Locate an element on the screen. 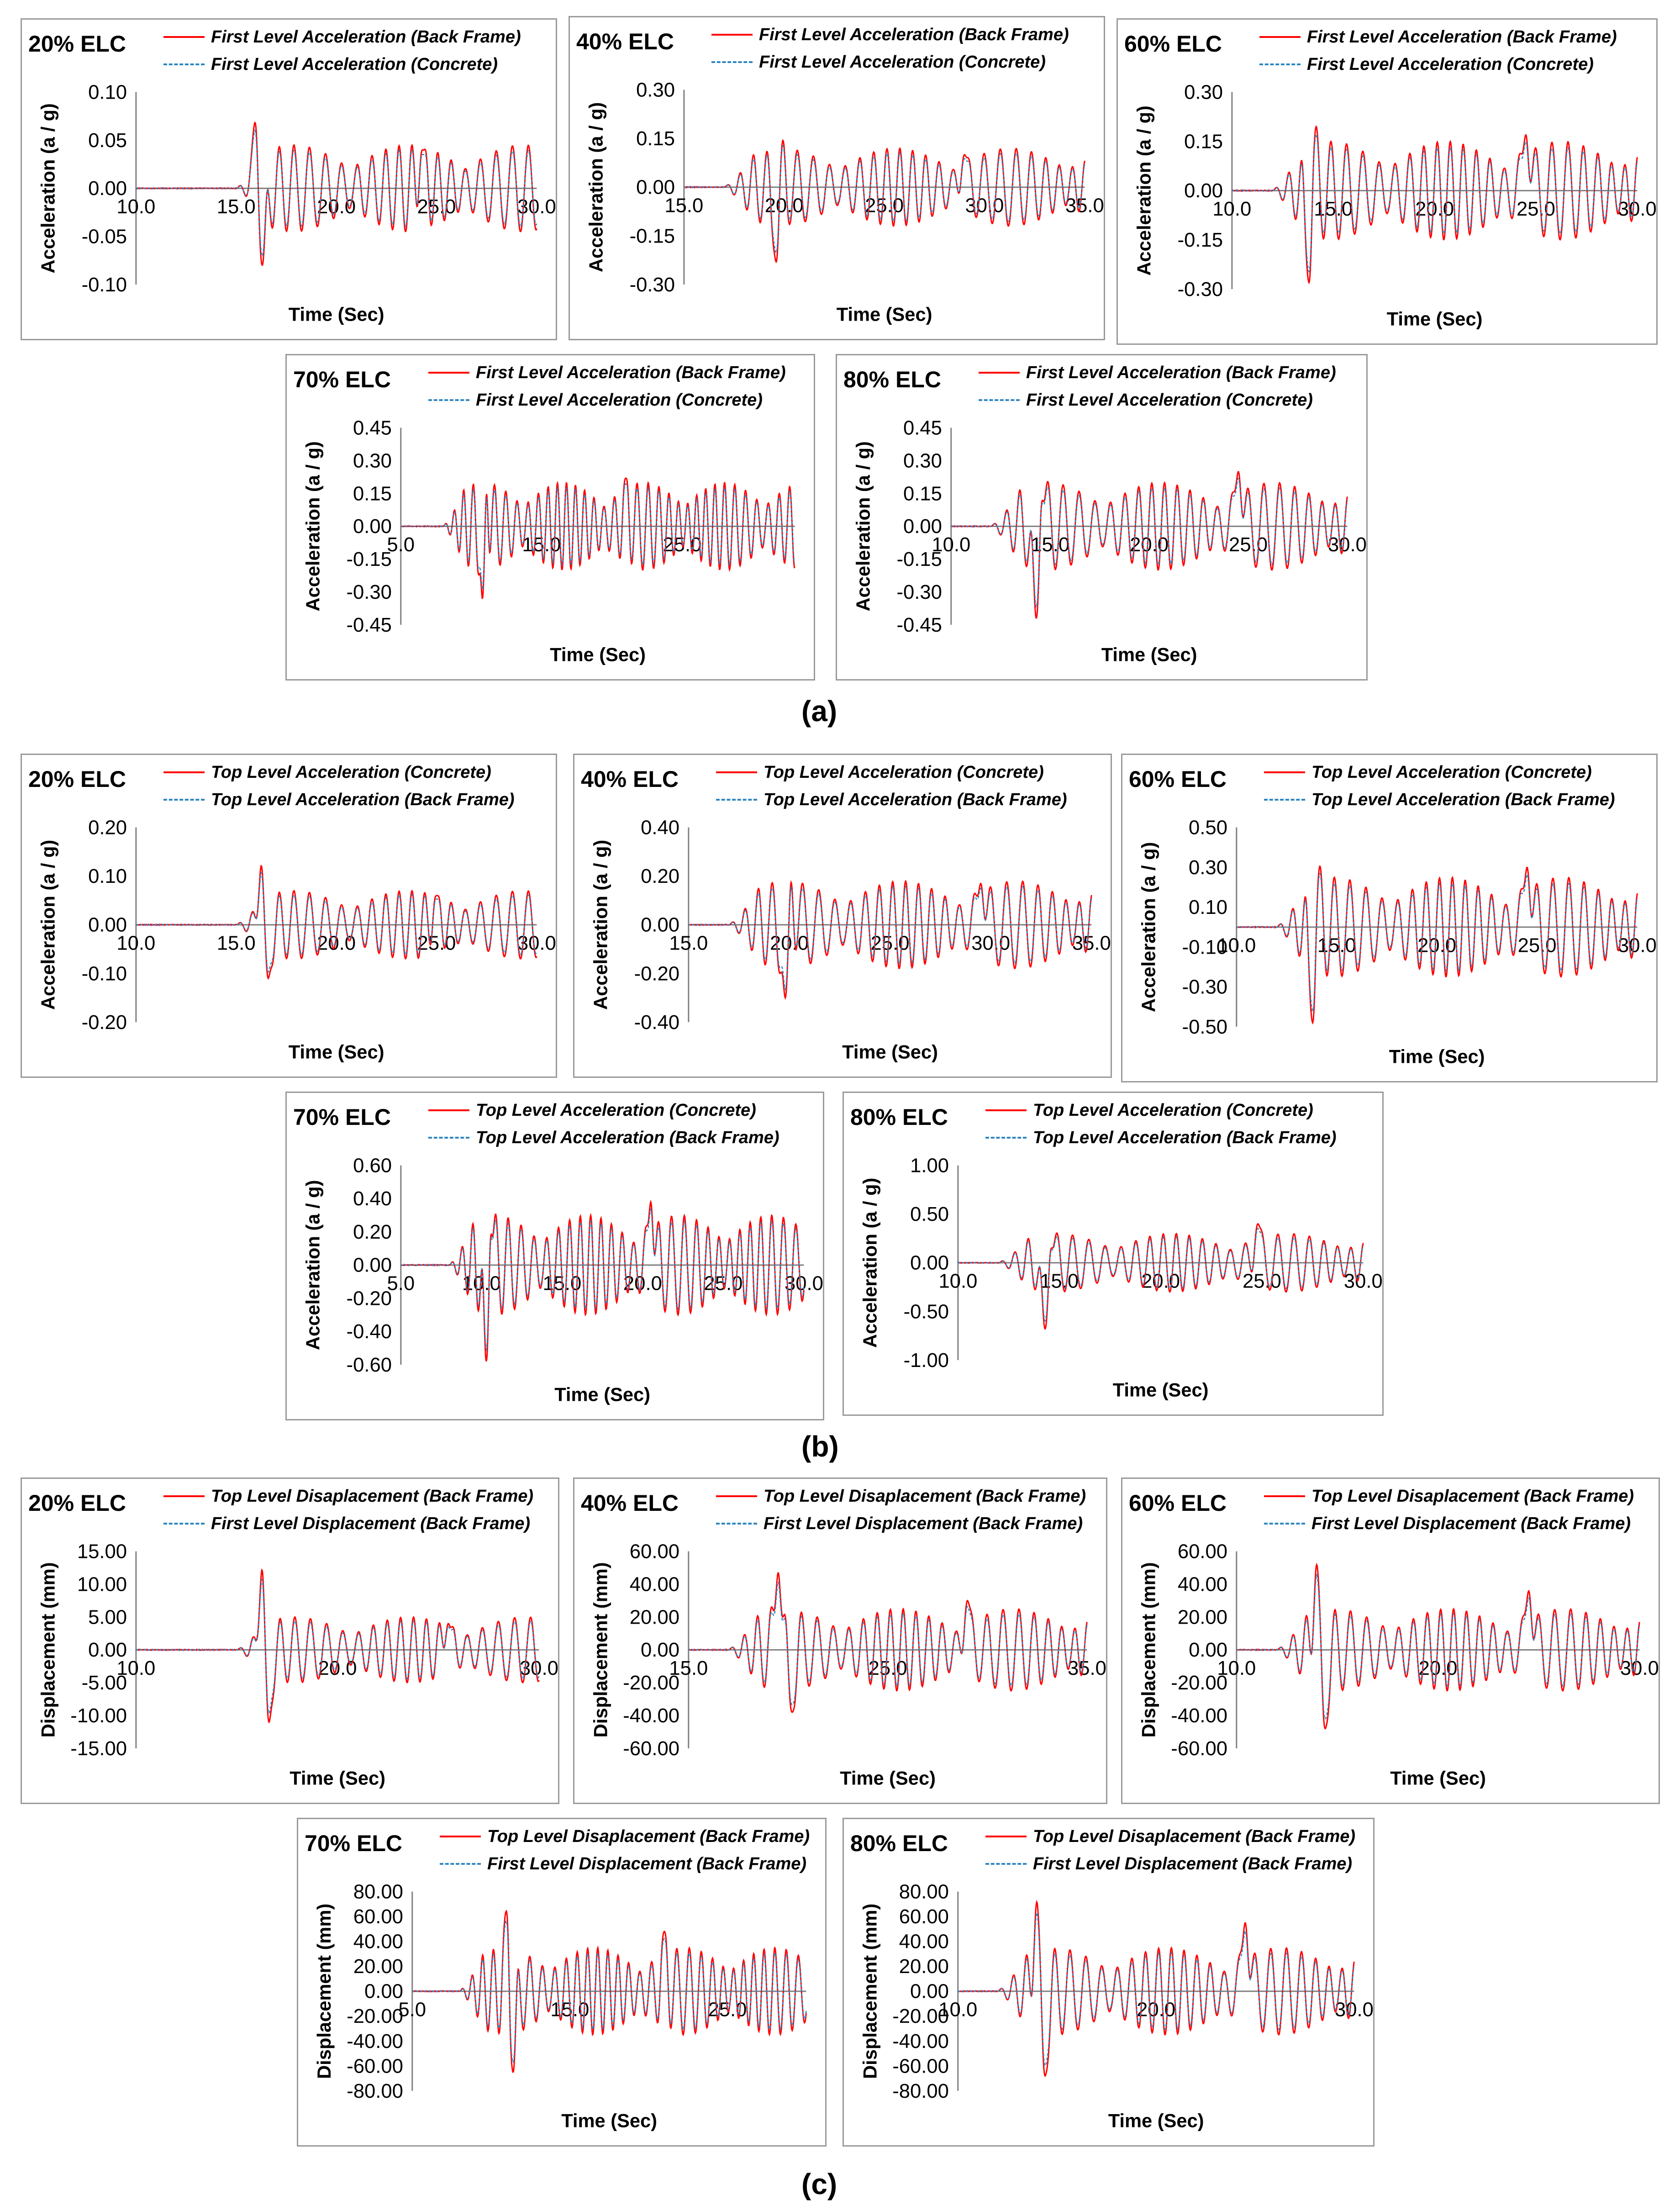  y-tick-label: 0.60 is located at coordinates (372, 1166).